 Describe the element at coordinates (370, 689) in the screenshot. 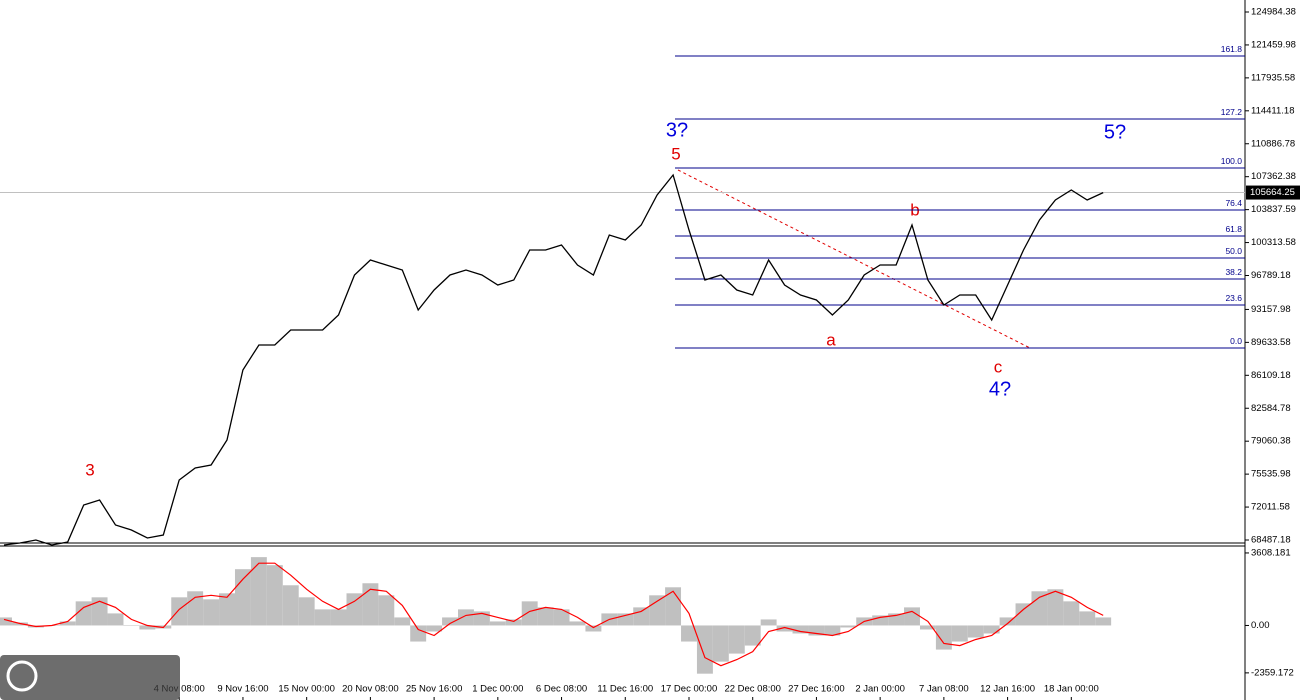

I see `x-tick-label: 20 Nov 08:00` at that location.